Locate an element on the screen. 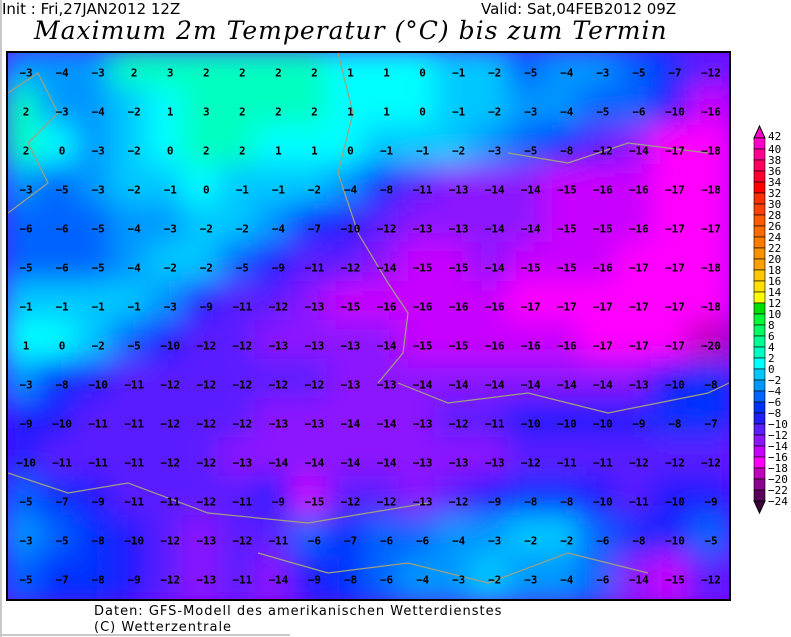 Image resolution: width=791 pixels, height=637 pixels. copyright-note: (C) Wetterzentrale is located at coordinates (163, 627).